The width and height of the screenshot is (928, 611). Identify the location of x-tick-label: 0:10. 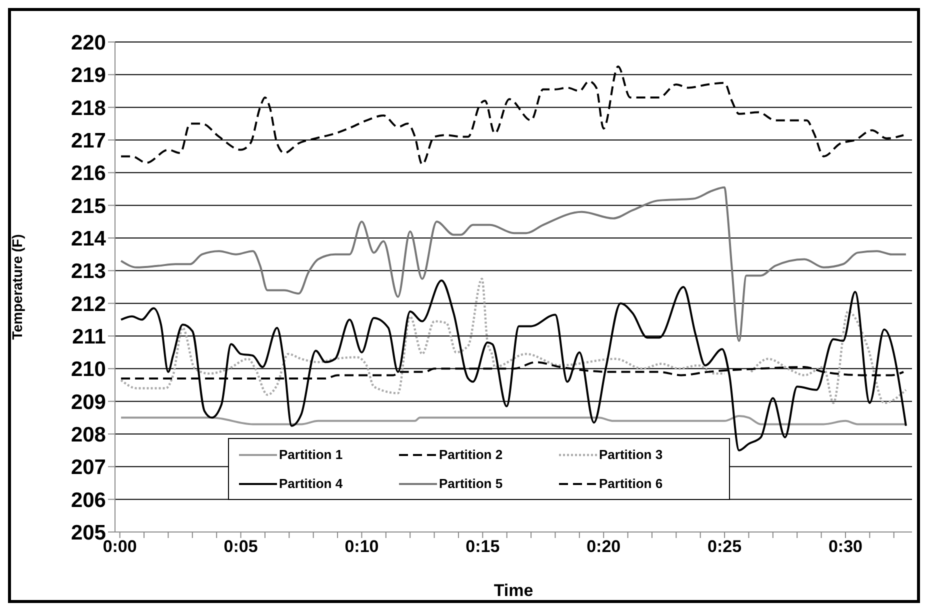
(361, 546).